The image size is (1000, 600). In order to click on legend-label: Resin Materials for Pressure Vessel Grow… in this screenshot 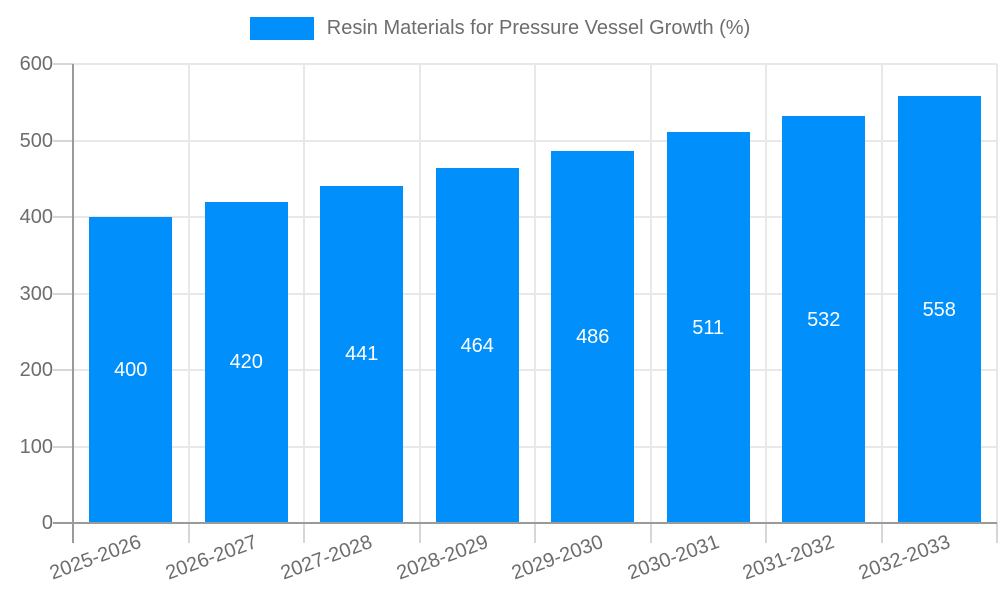, I will do `click(538, 28)`.